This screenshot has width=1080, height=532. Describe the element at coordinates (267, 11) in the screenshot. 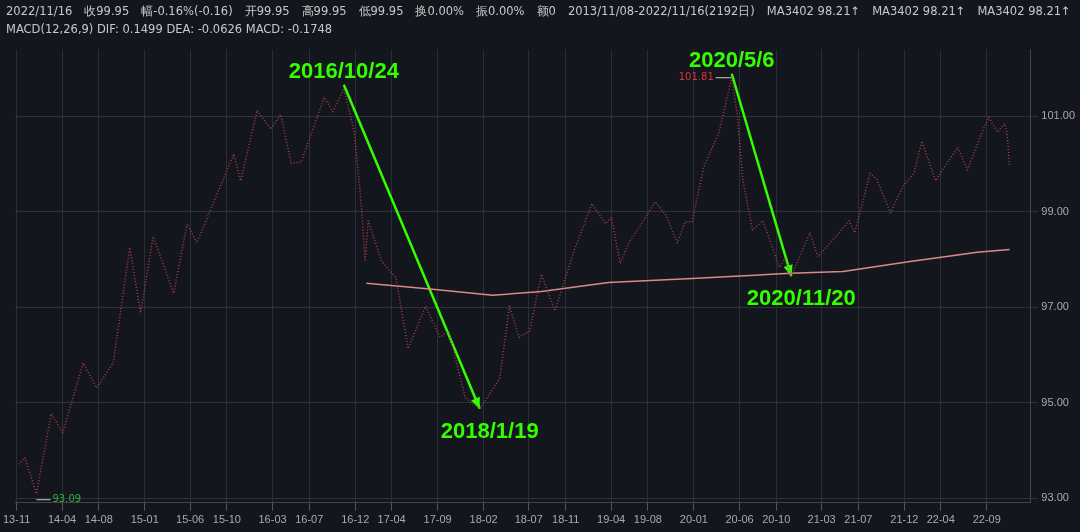

I see `text: 开99.95` at that location.